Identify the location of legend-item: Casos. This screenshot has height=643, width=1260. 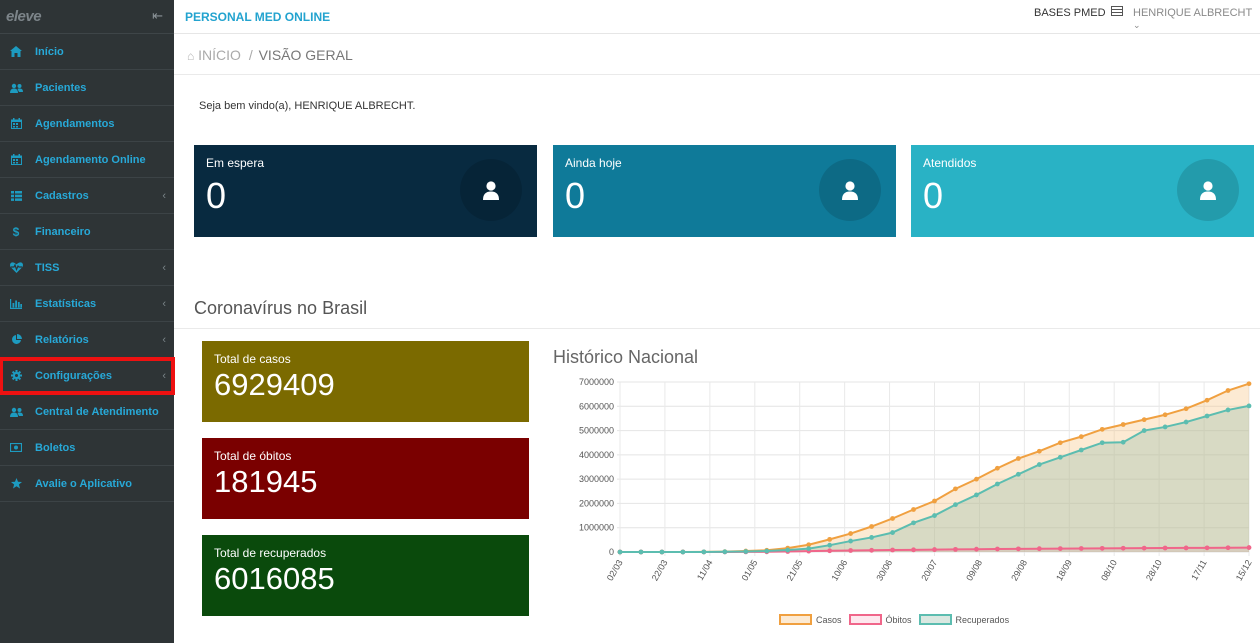
(810, 619).